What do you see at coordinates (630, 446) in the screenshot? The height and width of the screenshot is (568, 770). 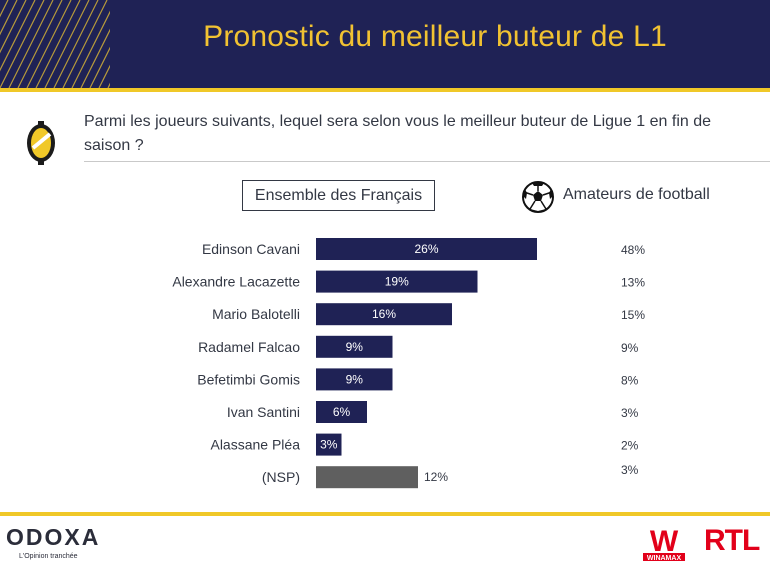 I see `amateurs-value-label: 2%` at bounding box center [630, 446].